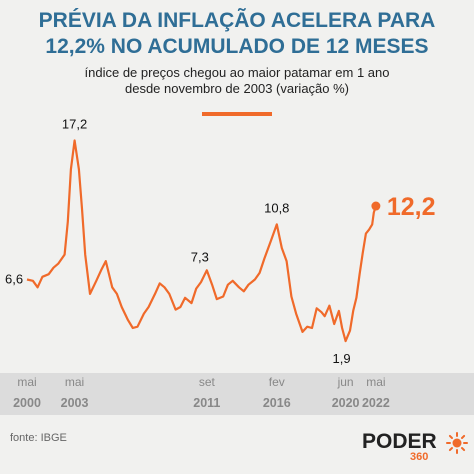 The width and height of the screenshot is (474, 474). I want to click on logo-sub: 360, so click(419, 457).